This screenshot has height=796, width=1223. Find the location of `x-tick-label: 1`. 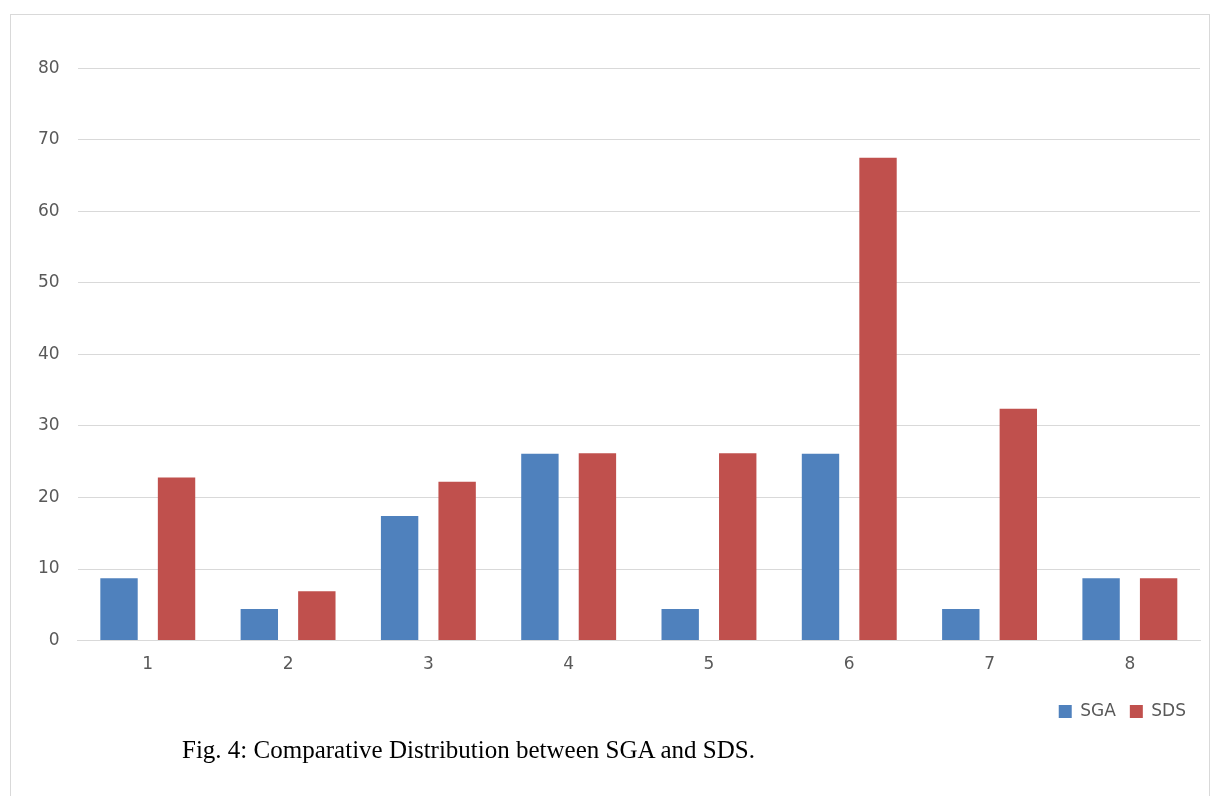

x-tick-label: 1 is located at coordinates (148, 663).